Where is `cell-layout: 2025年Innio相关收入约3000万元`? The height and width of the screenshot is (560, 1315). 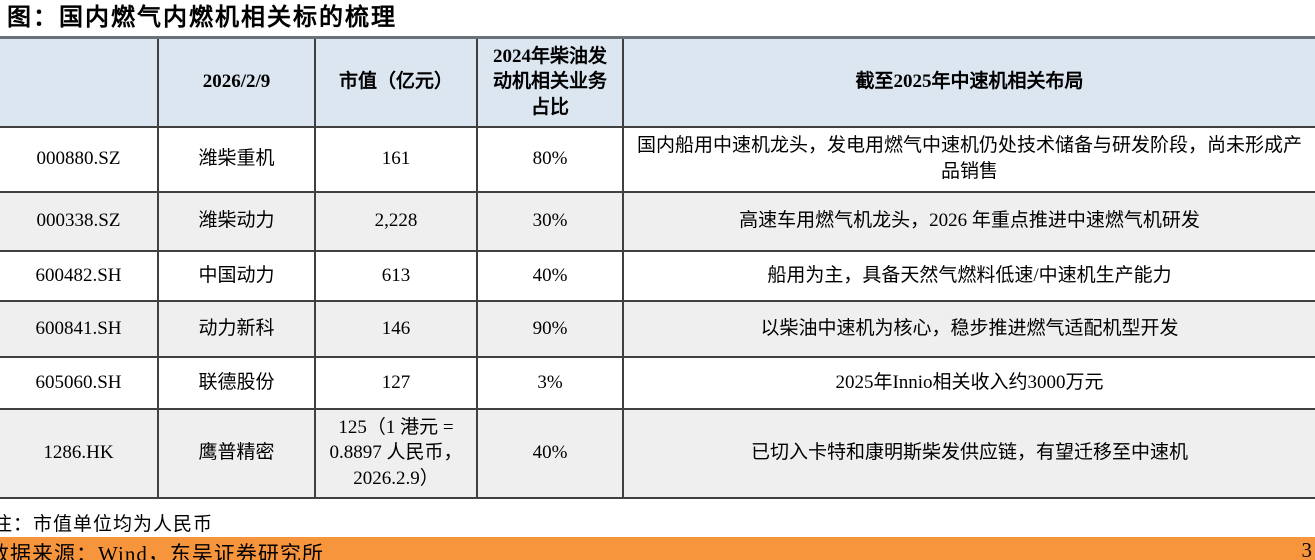 cell-layout: 2025年Innio相关收入约3000万元 is located at coordinates (968, 382).